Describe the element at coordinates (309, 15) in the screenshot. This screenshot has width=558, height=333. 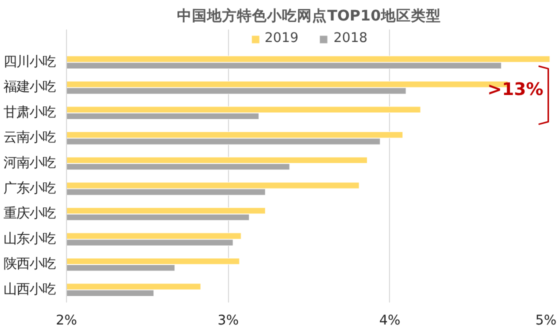
I see `chart-title: 中国地方特色小吃网点TOP10地区类型` at that location.